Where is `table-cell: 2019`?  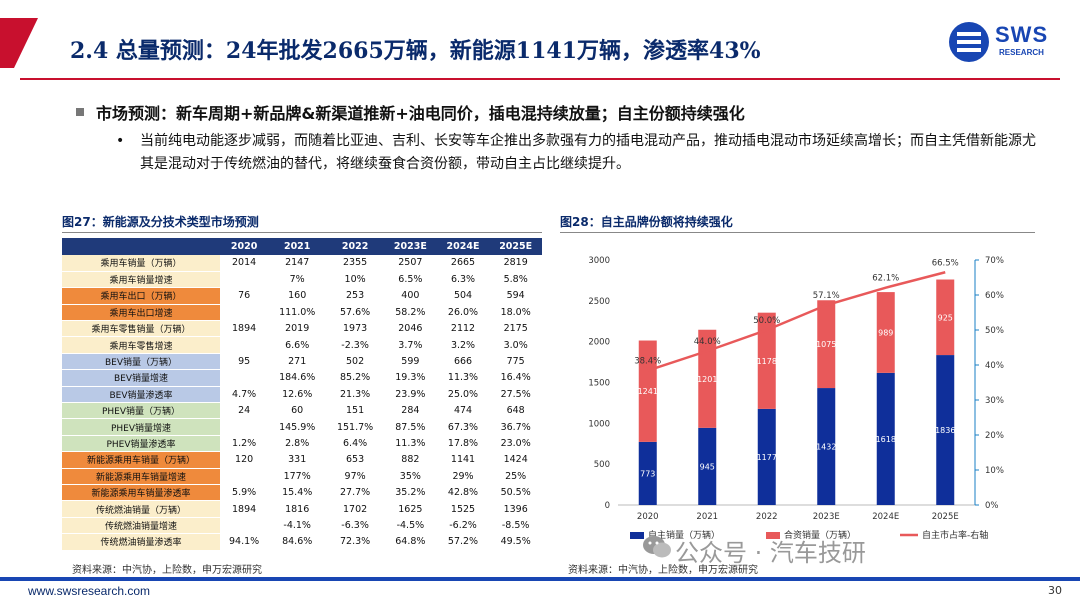 table-cell: 2019 is located at coordinates (297, 329).